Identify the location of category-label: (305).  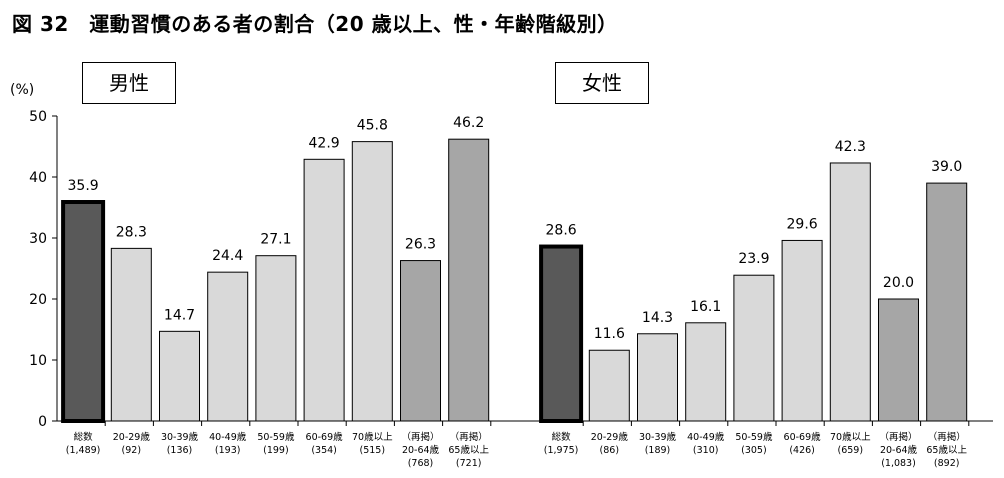
(754, 450).